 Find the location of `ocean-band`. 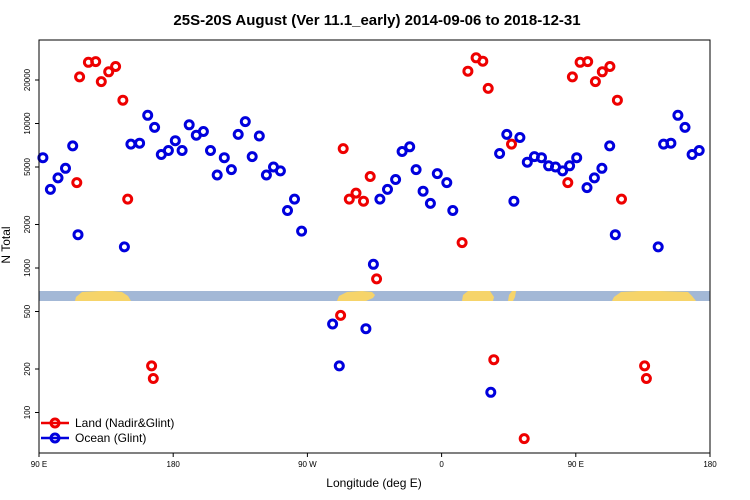

ocean-band is located at coordinates (374, 296).